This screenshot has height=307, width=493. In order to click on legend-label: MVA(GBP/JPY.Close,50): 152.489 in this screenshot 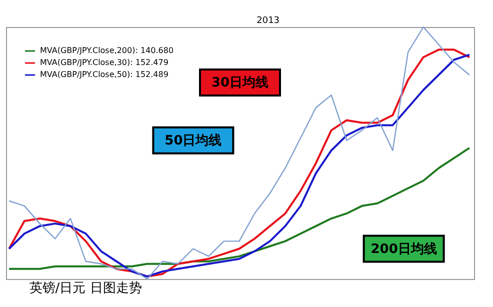, I will do `click(104, 74)`.